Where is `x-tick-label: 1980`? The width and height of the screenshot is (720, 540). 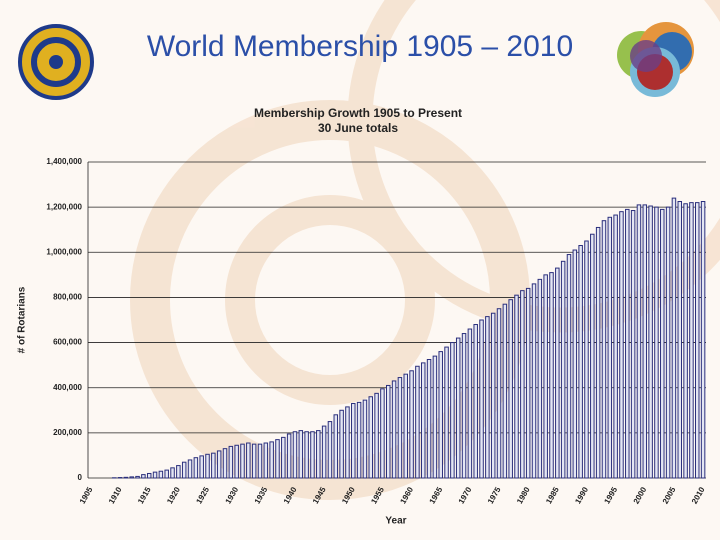 x-tick-label: 1980 is located at coordinates (523, 495).